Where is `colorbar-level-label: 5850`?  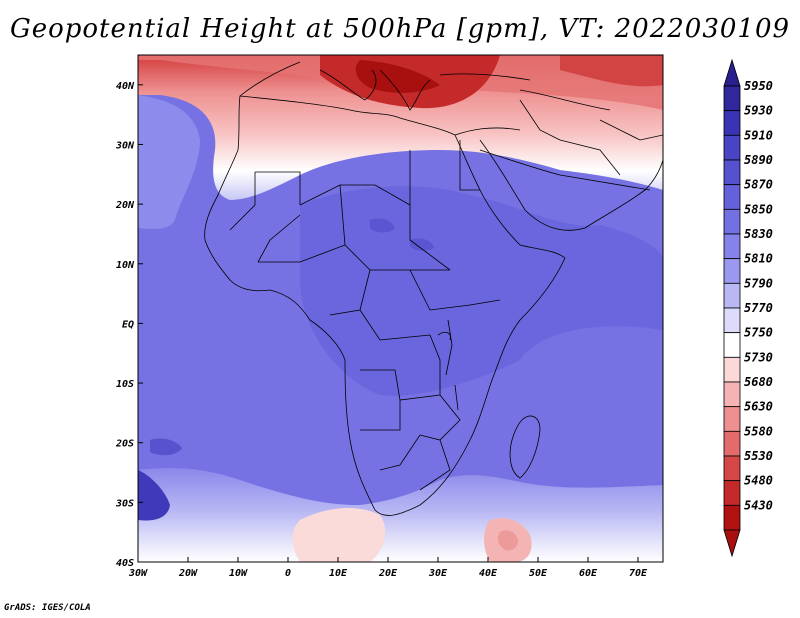 colorbar-level-label: 5850 is located at coordinates (758, 209).